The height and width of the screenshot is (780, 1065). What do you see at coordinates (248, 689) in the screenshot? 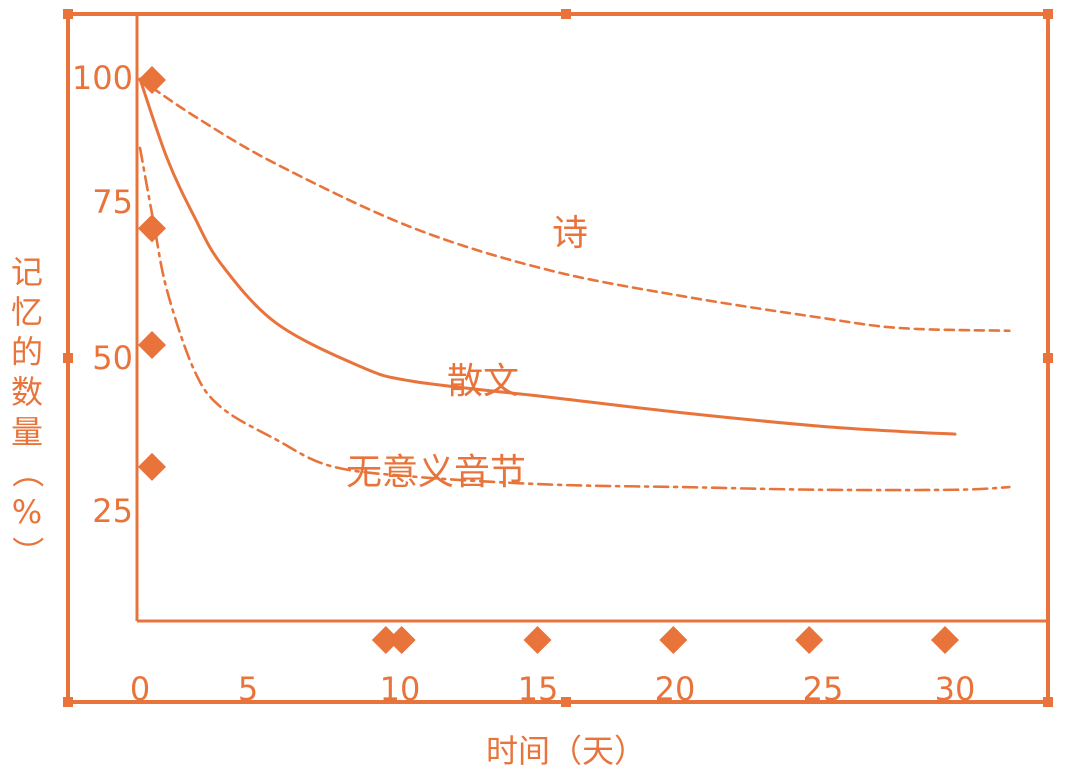
I see `x-tick-label: 5` at bounding box center [248, 689].